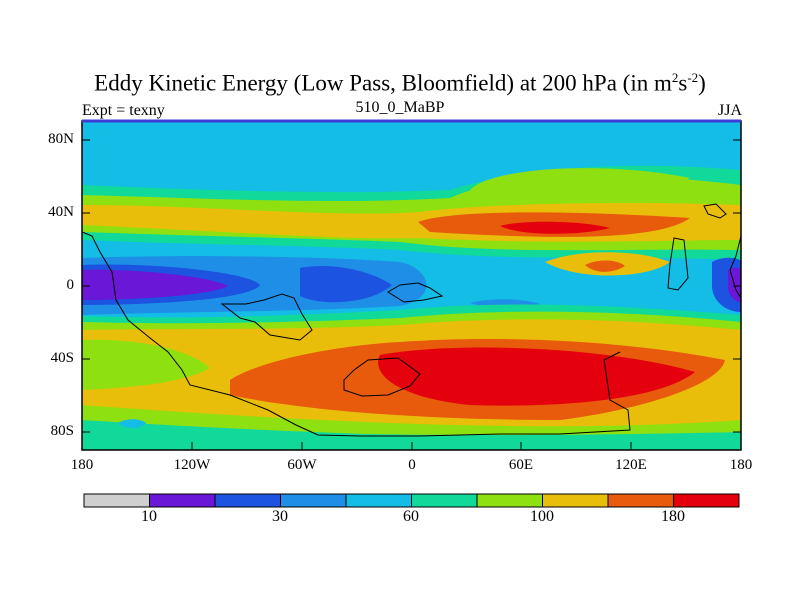 The height and width of the screenshot is (600, 800). I want to click on season-label: JJA, so click(729, 110).